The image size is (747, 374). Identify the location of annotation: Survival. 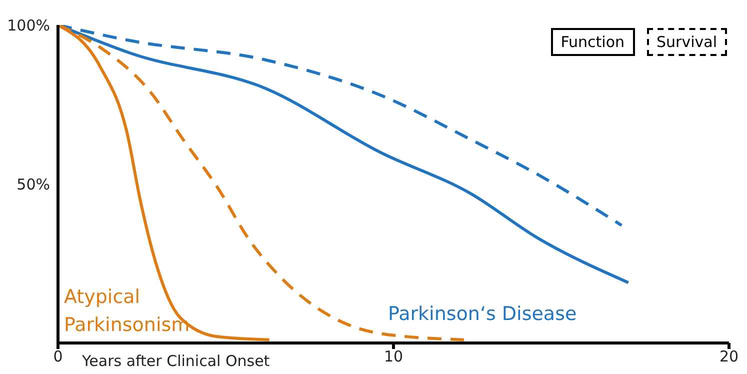
(686, 42).